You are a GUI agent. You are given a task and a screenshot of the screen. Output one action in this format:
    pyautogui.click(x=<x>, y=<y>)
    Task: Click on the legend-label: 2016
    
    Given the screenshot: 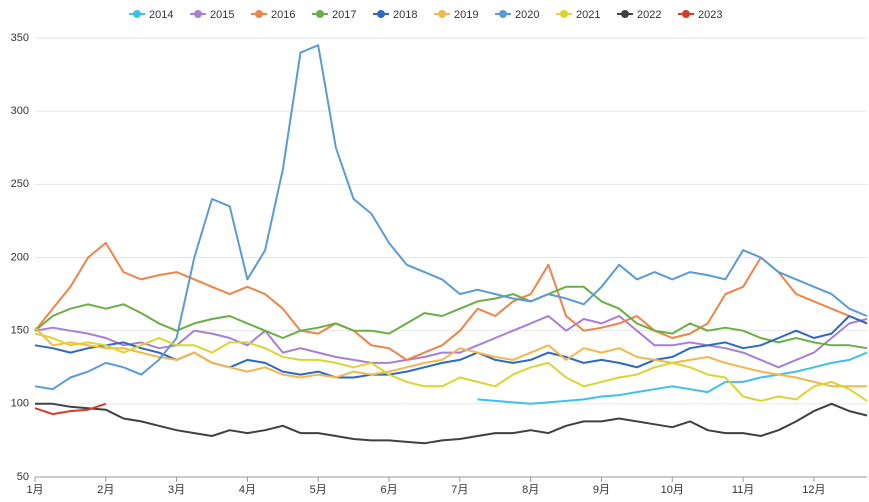 What is the action you would take?
    pyautogui.click(x=283, y=15)
    